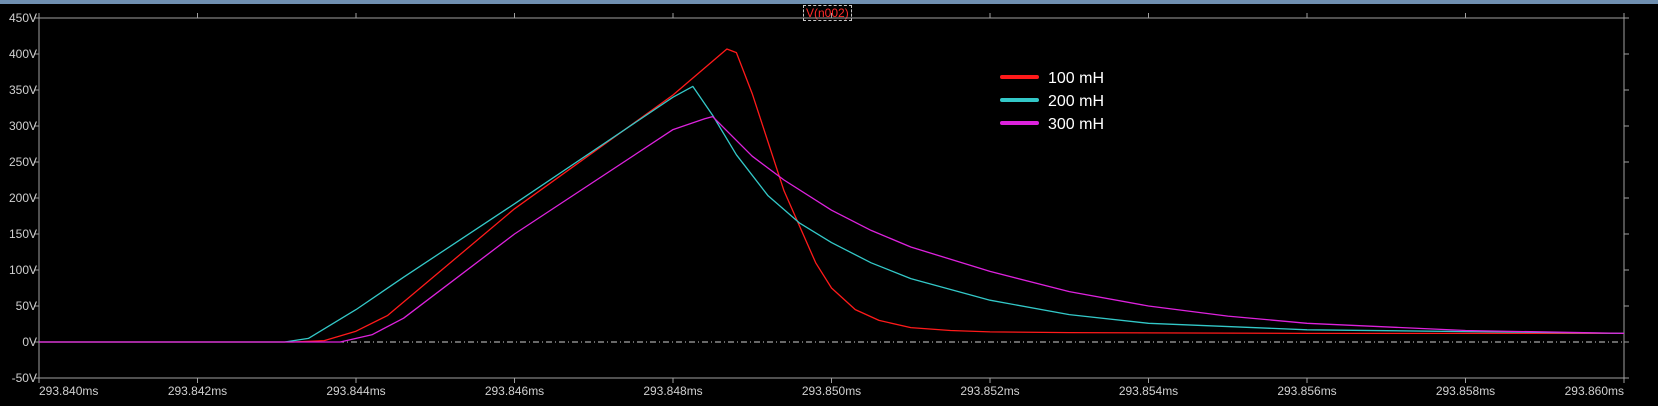 This screenshot has width=1658, height=406. Describe the element at coordinates (672, 391) in the screenshot. I see `x-tick-label: 293.848ms` at that location.